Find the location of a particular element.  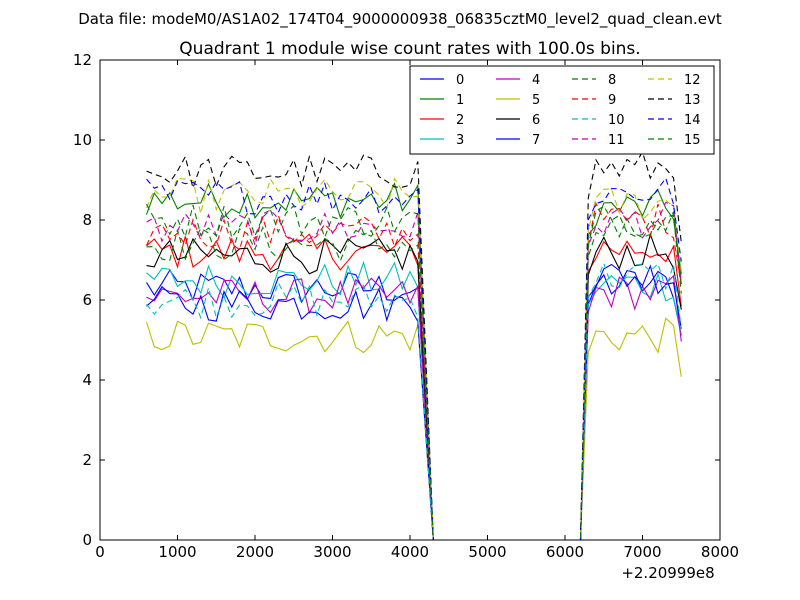

legend-label-3: 3 is located at coordinates (460, 140).